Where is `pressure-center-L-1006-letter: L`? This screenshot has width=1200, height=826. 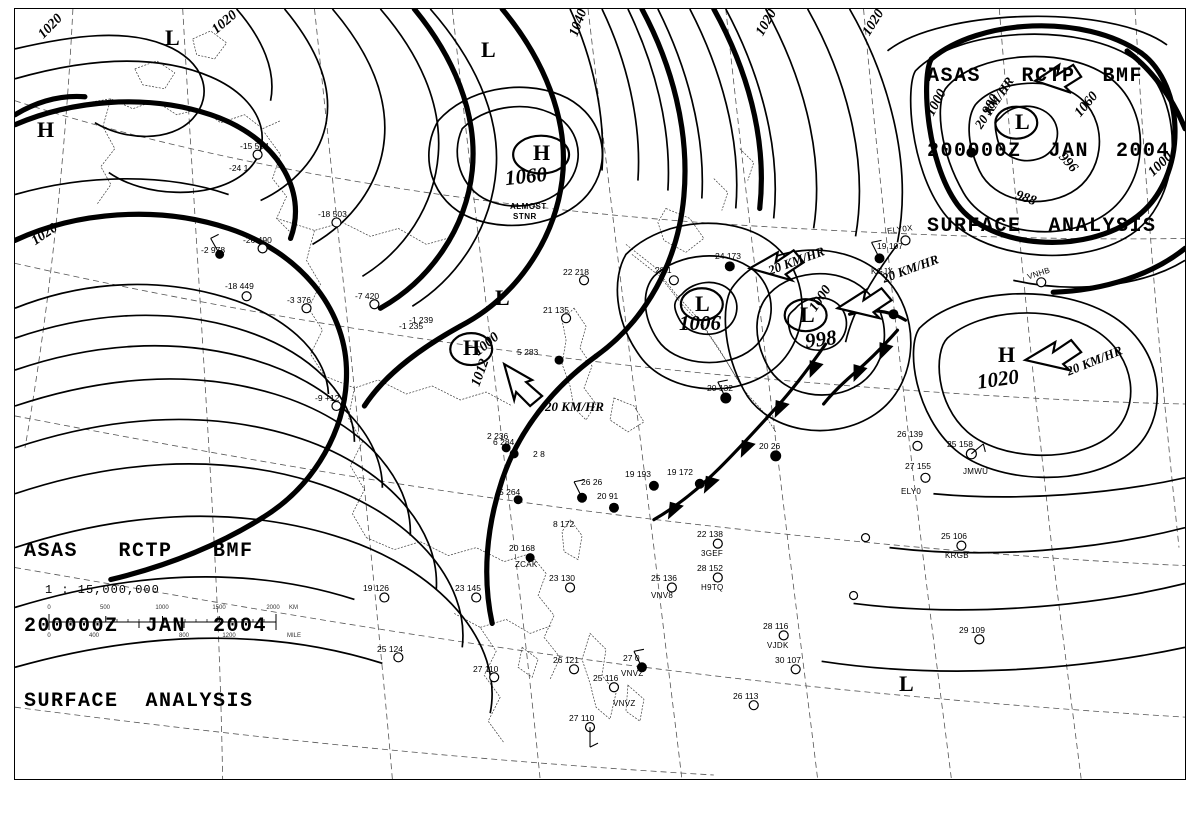 pressure-center-L-1006-letter: L is located at coordinates (702, 303).